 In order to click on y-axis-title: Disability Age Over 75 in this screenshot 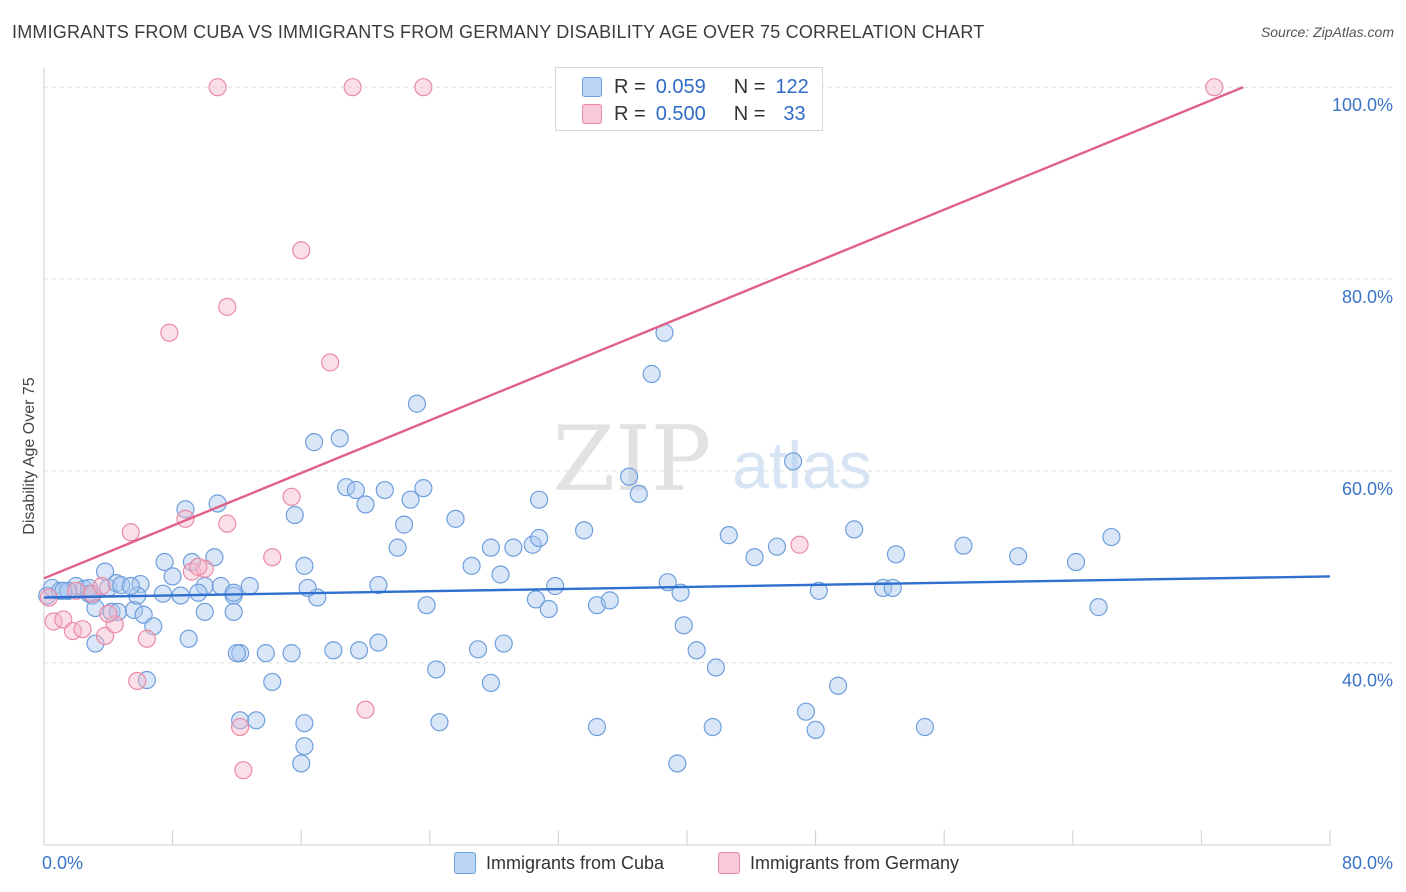, I will do `click(29, 456)`.